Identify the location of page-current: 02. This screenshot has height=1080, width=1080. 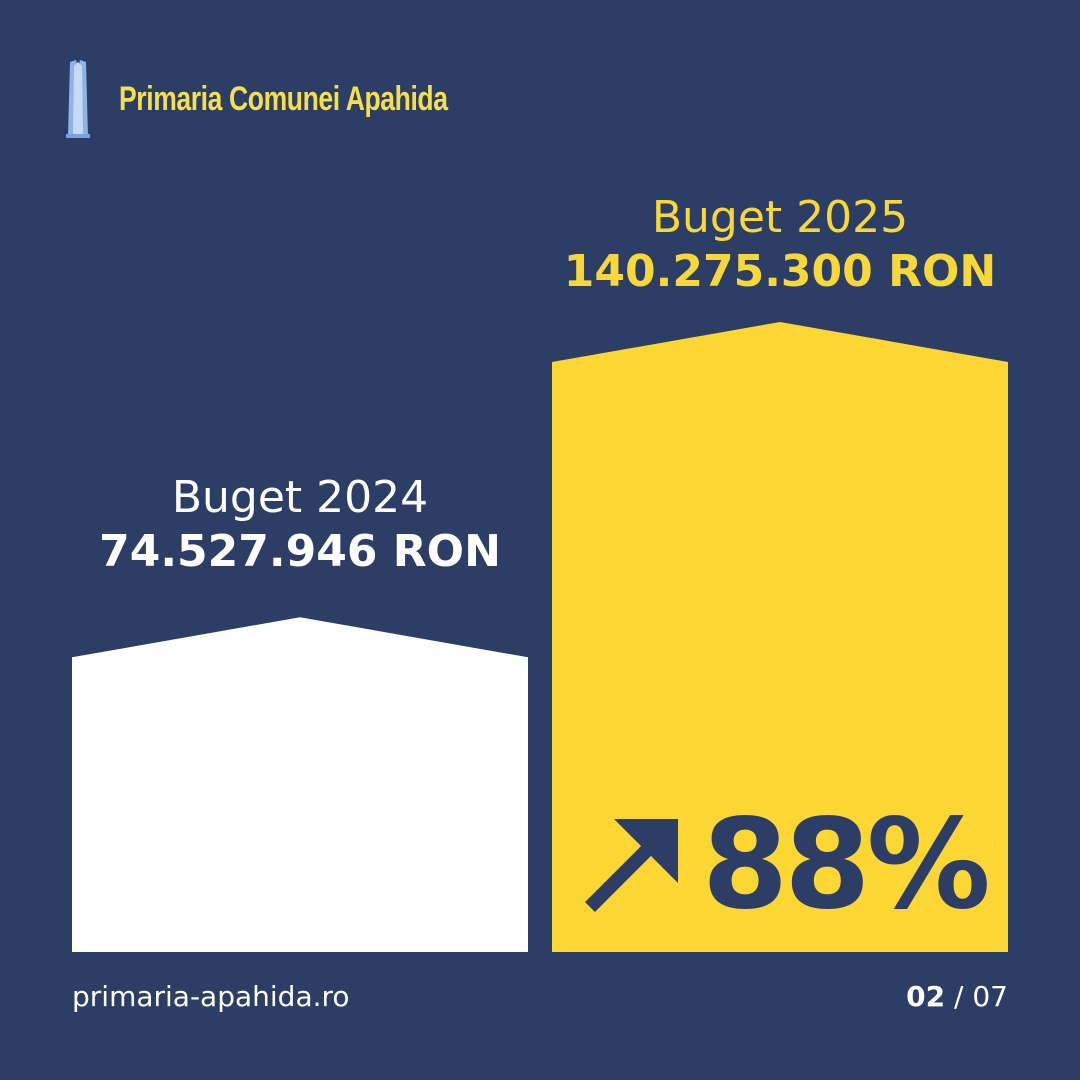
(926, 996).